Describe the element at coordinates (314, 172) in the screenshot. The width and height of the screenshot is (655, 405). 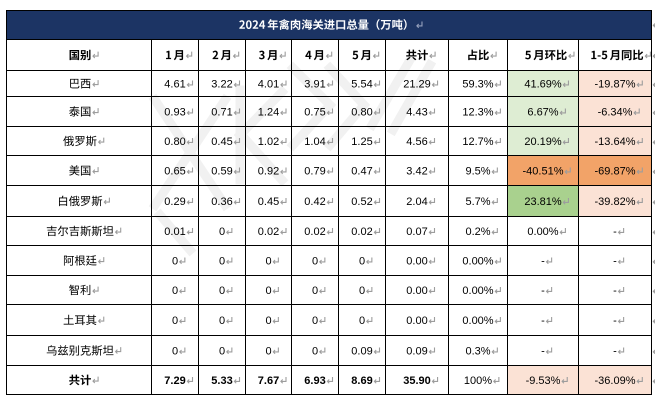
I see `svg-text: 0.79` at that location.